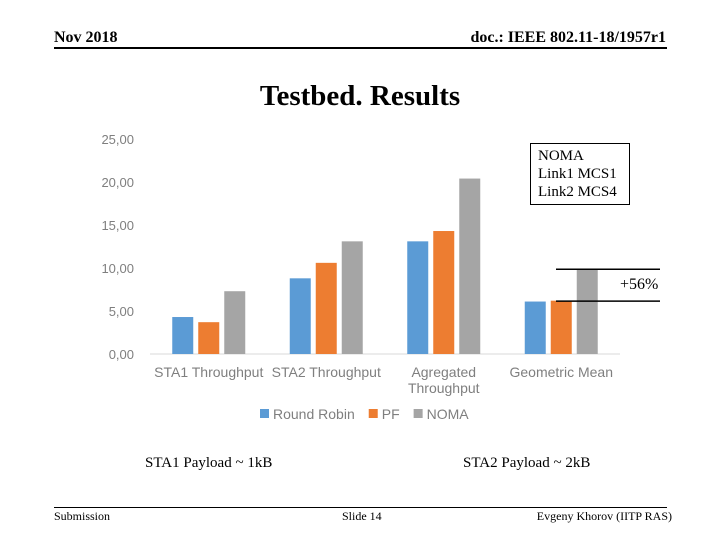 The width and height of the screenshot is (720, 540). What do you see at coordinates (121, 311) in the screenshot?
I see `y-tick-label: 5,00` at bounding box center [121, 311].